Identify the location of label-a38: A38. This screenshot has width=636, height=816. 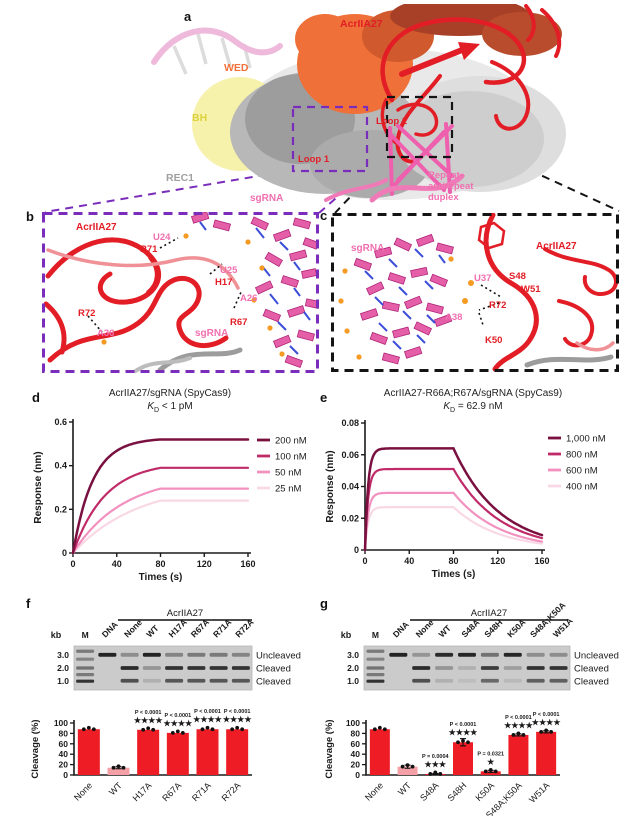
(454, 317).